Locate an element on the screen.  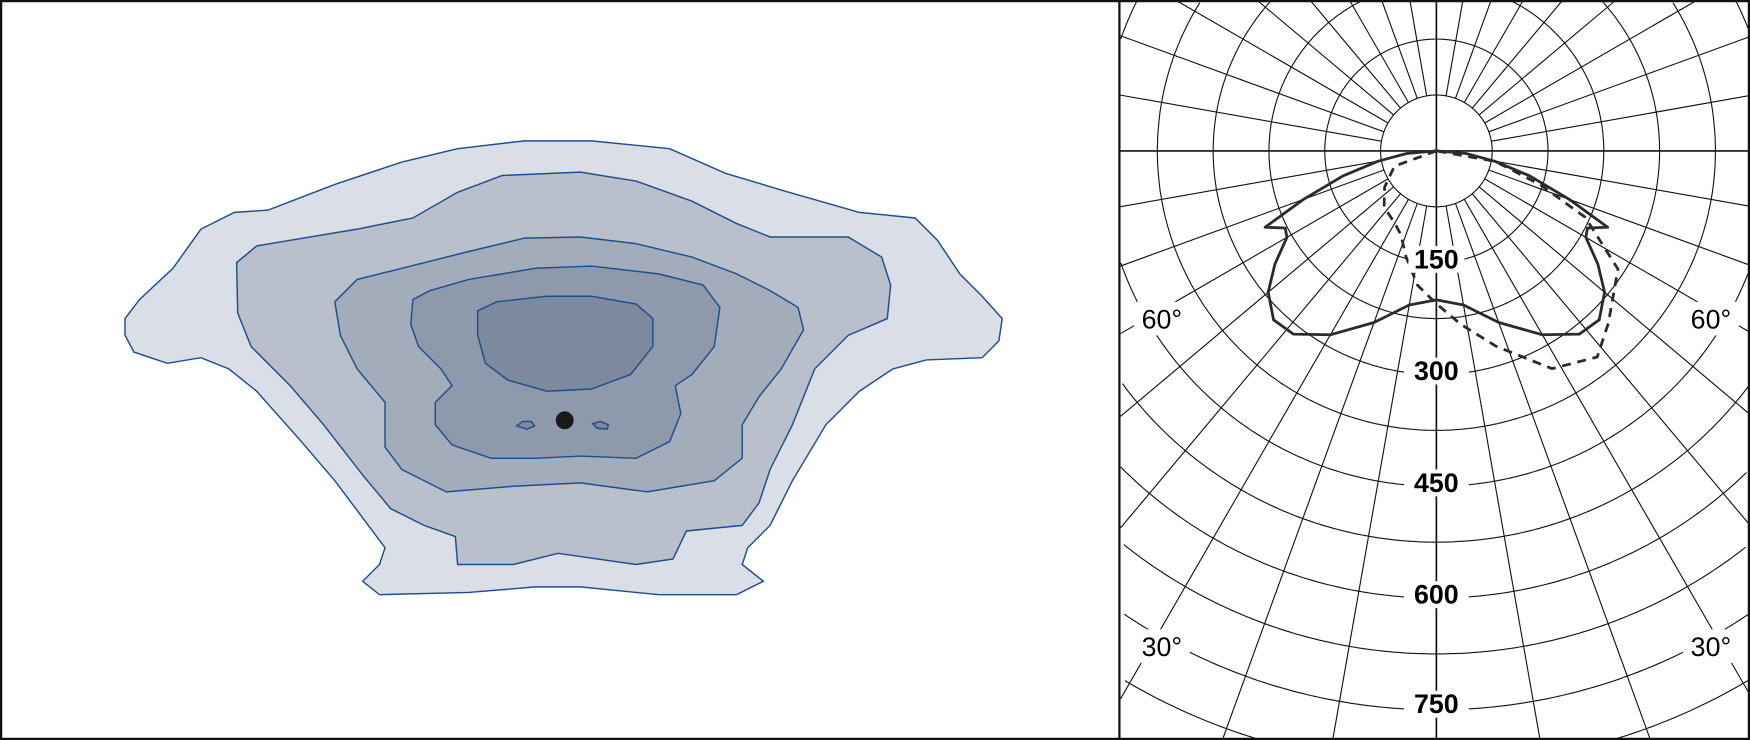
angle-label-60-right: 60° is located at coordinates (1711, 318).